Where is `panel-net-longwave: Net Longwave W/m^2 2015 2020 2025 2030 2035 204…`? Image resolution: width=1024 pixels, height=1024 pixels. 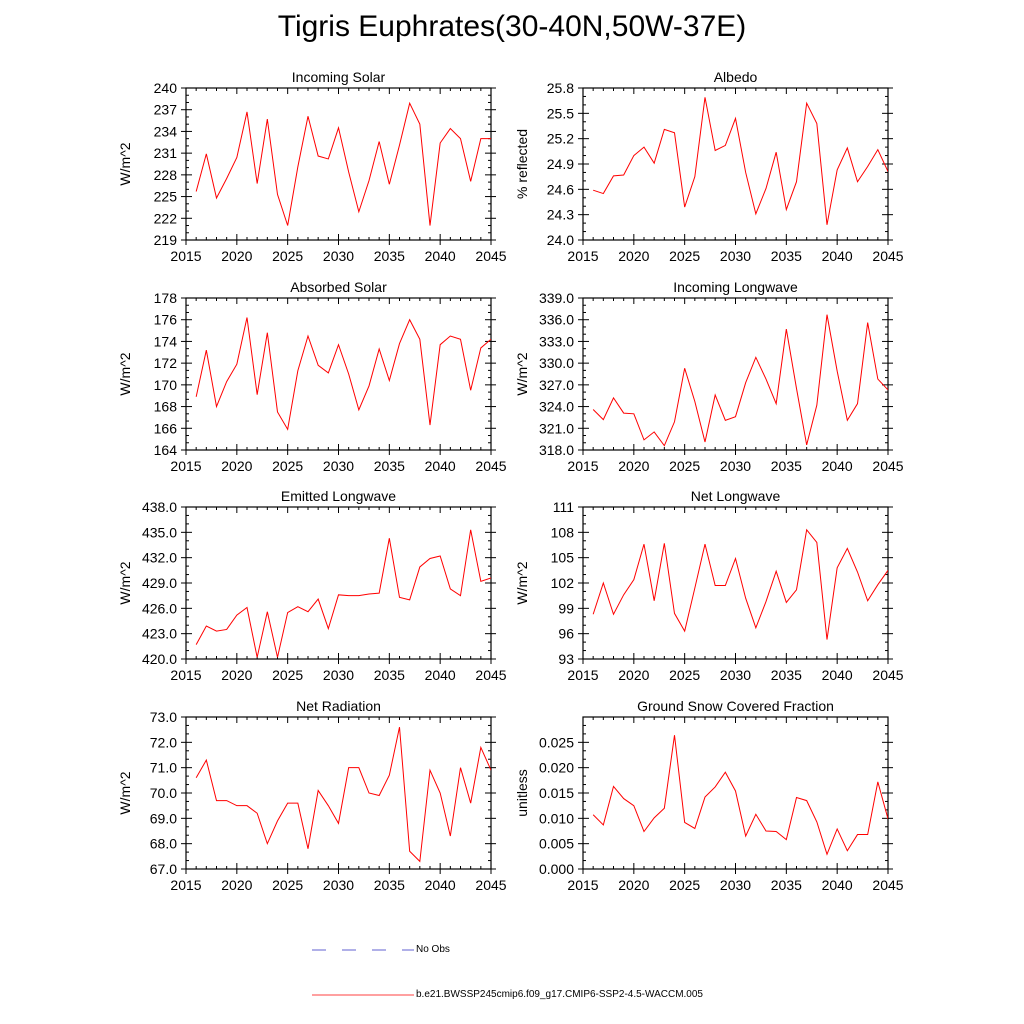 panel-net-longwave: Net Longwave W/m^2 2015 2020 2025 2030 2035 204… is located at coordinates (709, 585).